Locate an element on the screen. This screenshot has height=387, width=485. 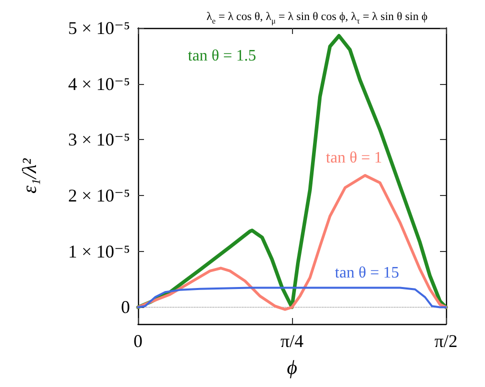
x-tick-label: 0 is located at coordinates (138, 341).